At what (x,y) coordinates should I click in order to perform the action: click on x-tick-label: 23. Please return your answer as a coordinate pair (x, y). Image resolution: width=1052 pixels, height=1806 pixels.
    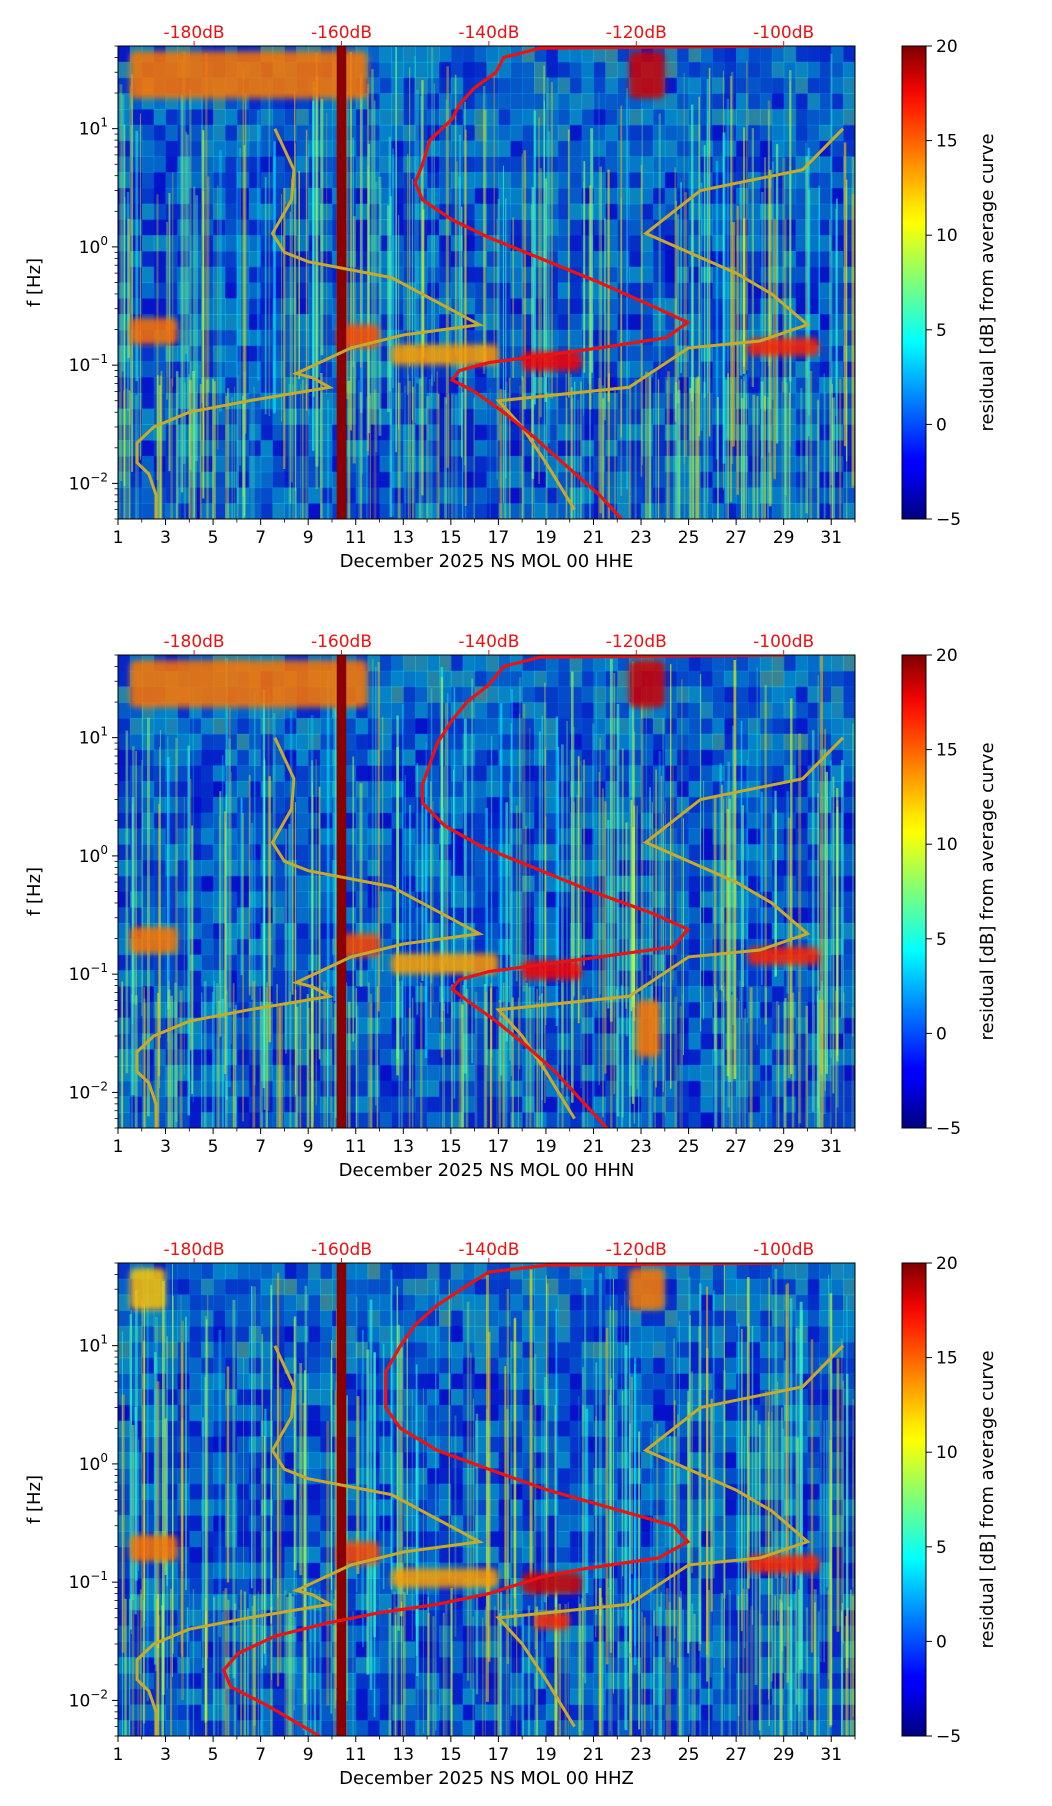
    Looking at the image, I should click on (641, 1755).